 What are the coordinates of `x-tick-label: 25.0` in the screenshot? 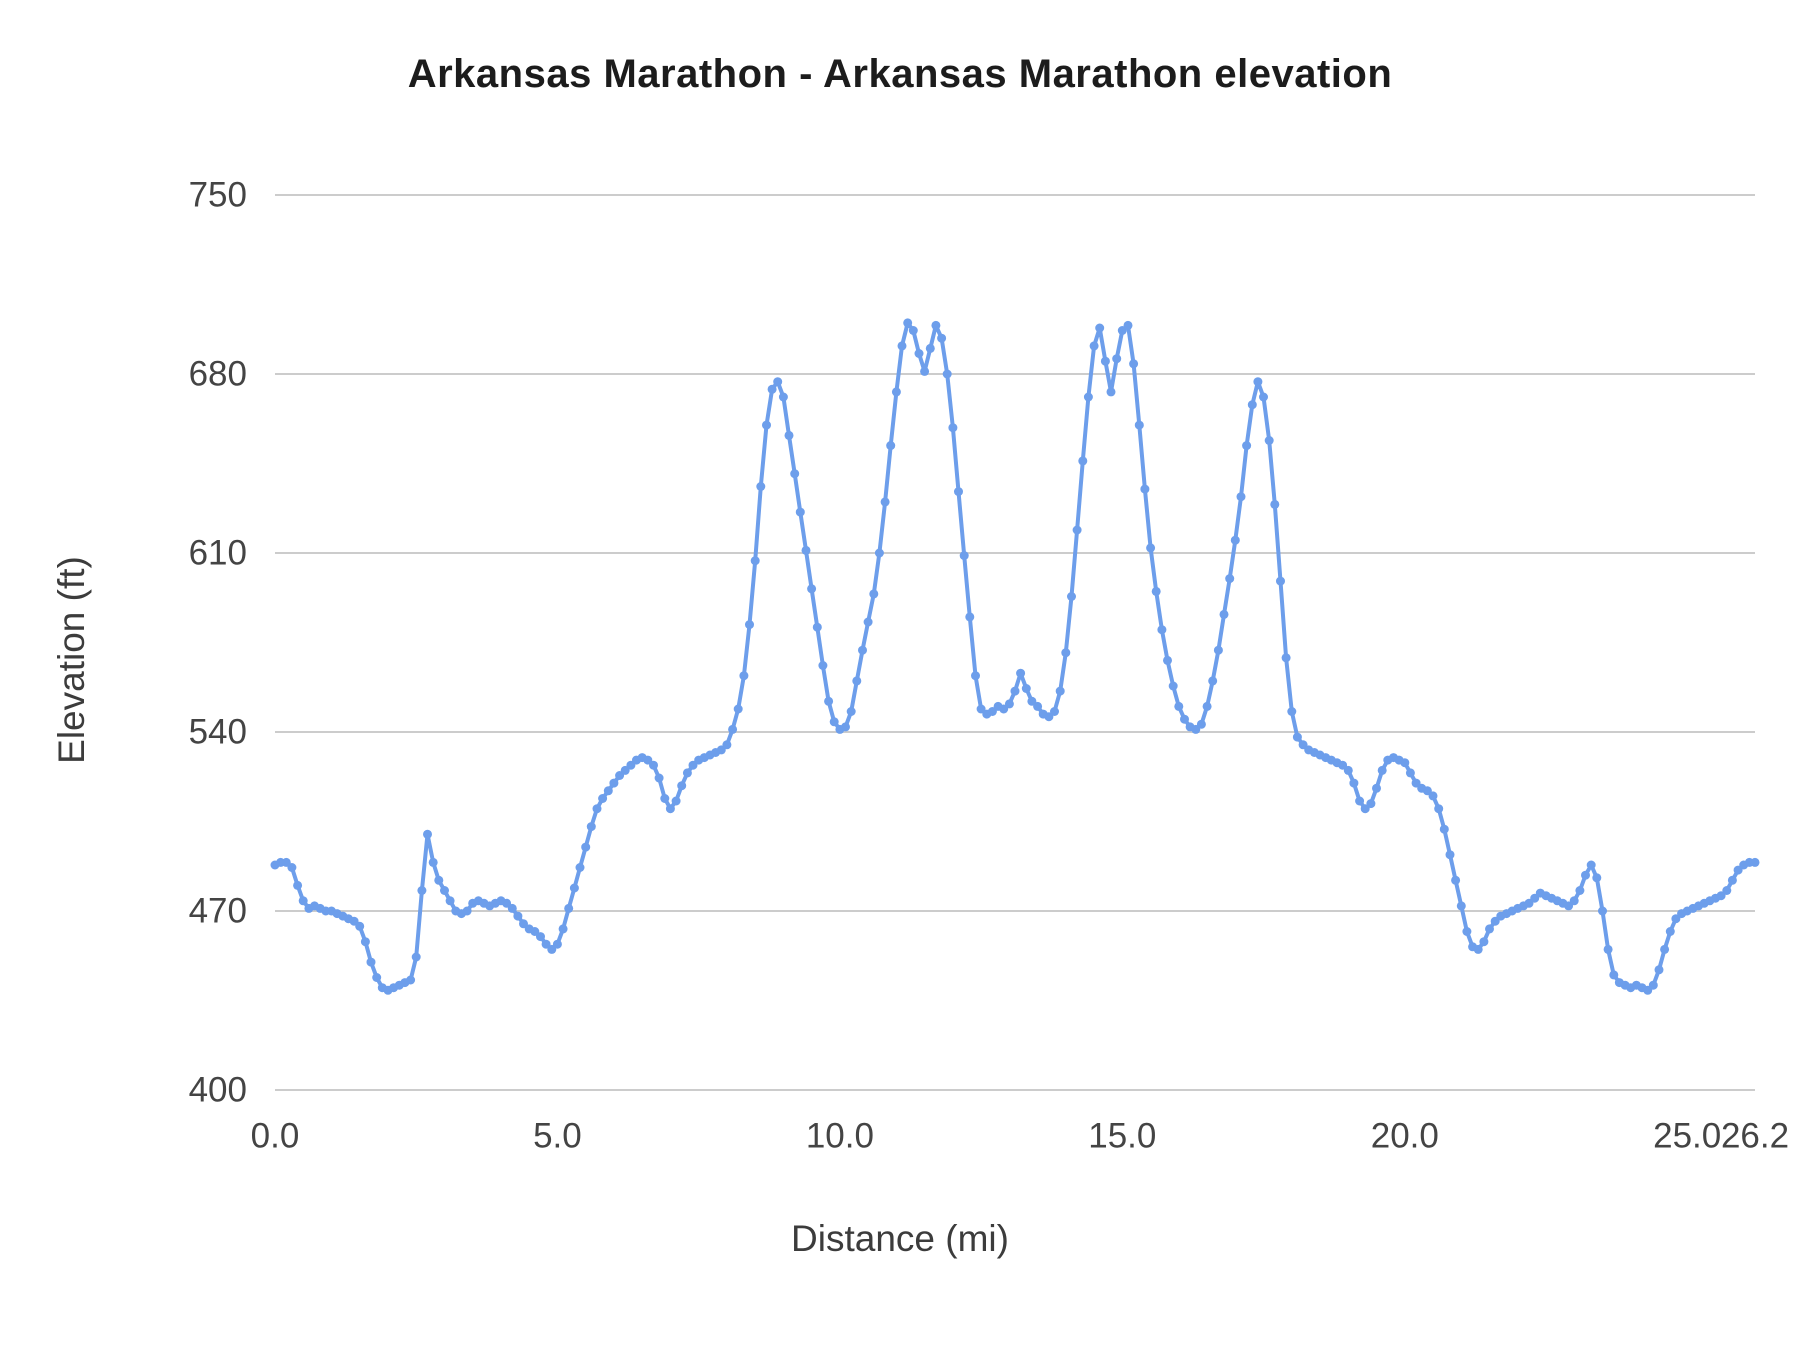 It's located at (1687, 1136).